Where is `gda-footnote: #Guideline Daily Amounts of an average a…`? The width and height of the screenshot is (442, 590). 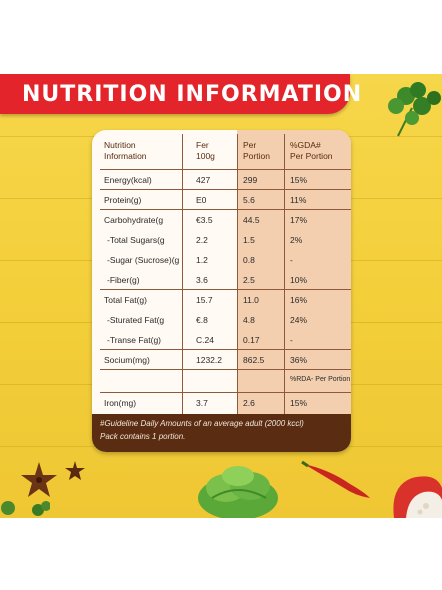
gda-footnote: #Guideline Daily Amounts of an average a… is located at coordinates (202, 423).